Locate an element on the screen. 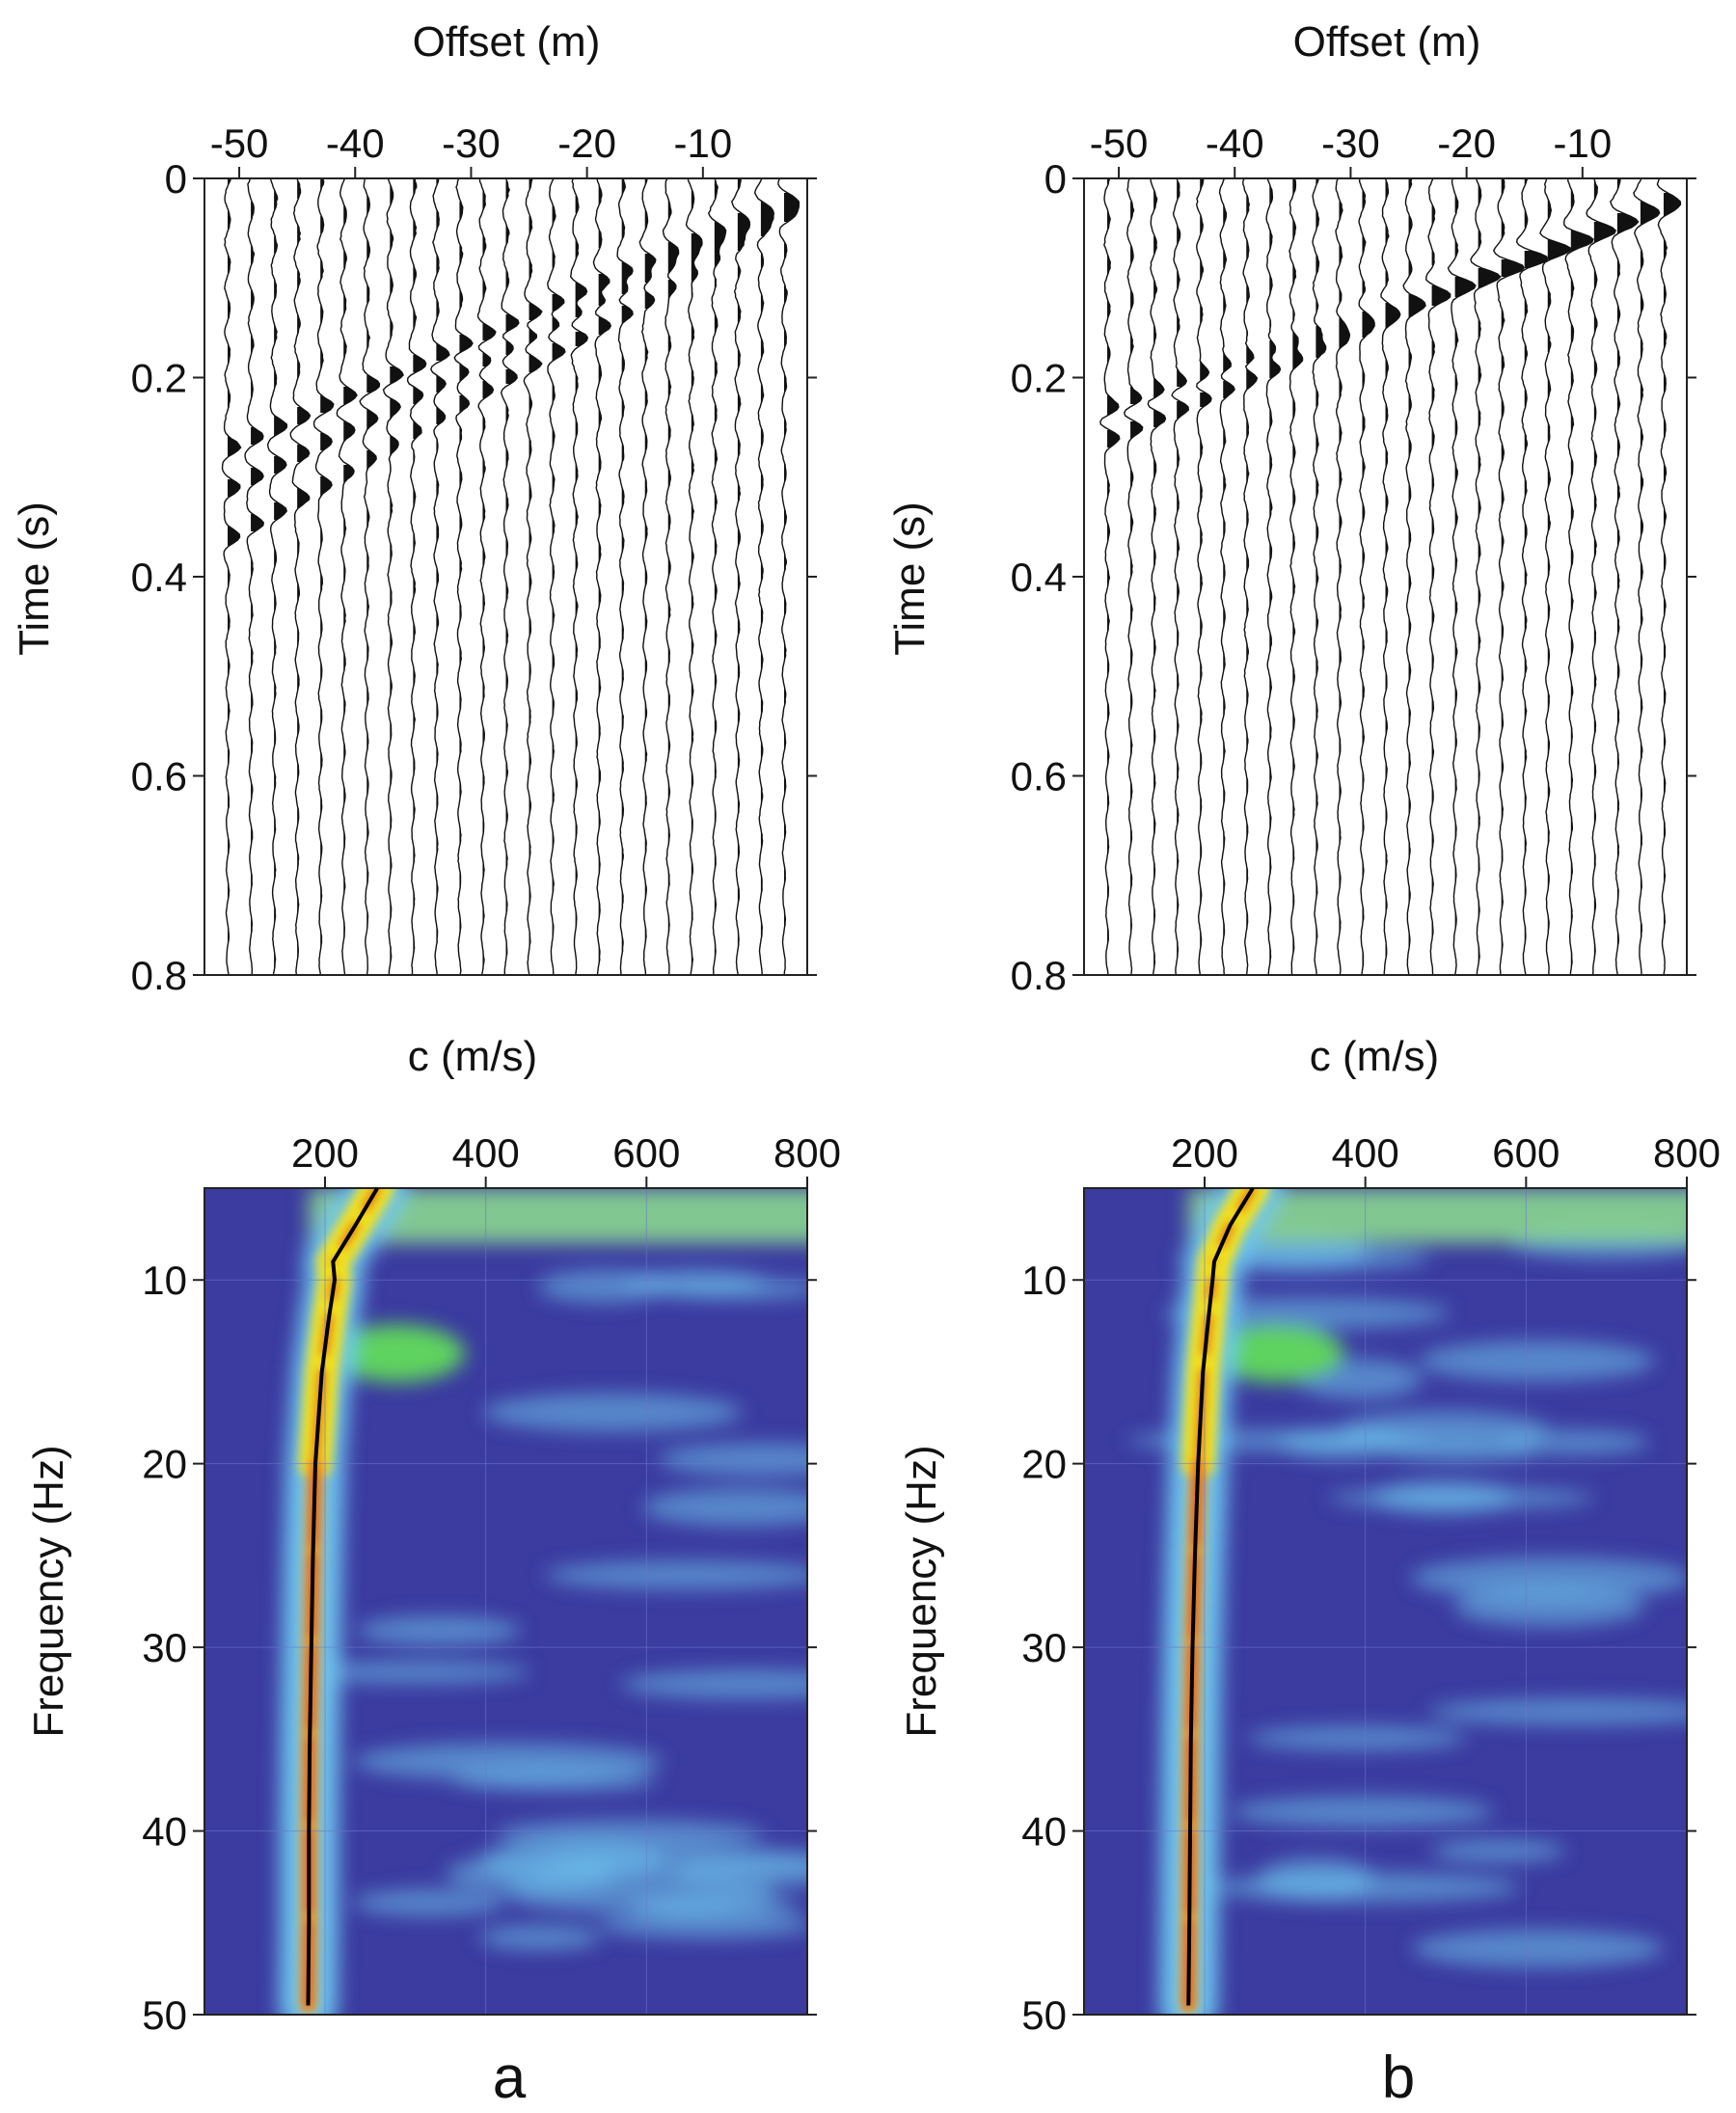  energy-patch is located at coordinates (1537, 1361).